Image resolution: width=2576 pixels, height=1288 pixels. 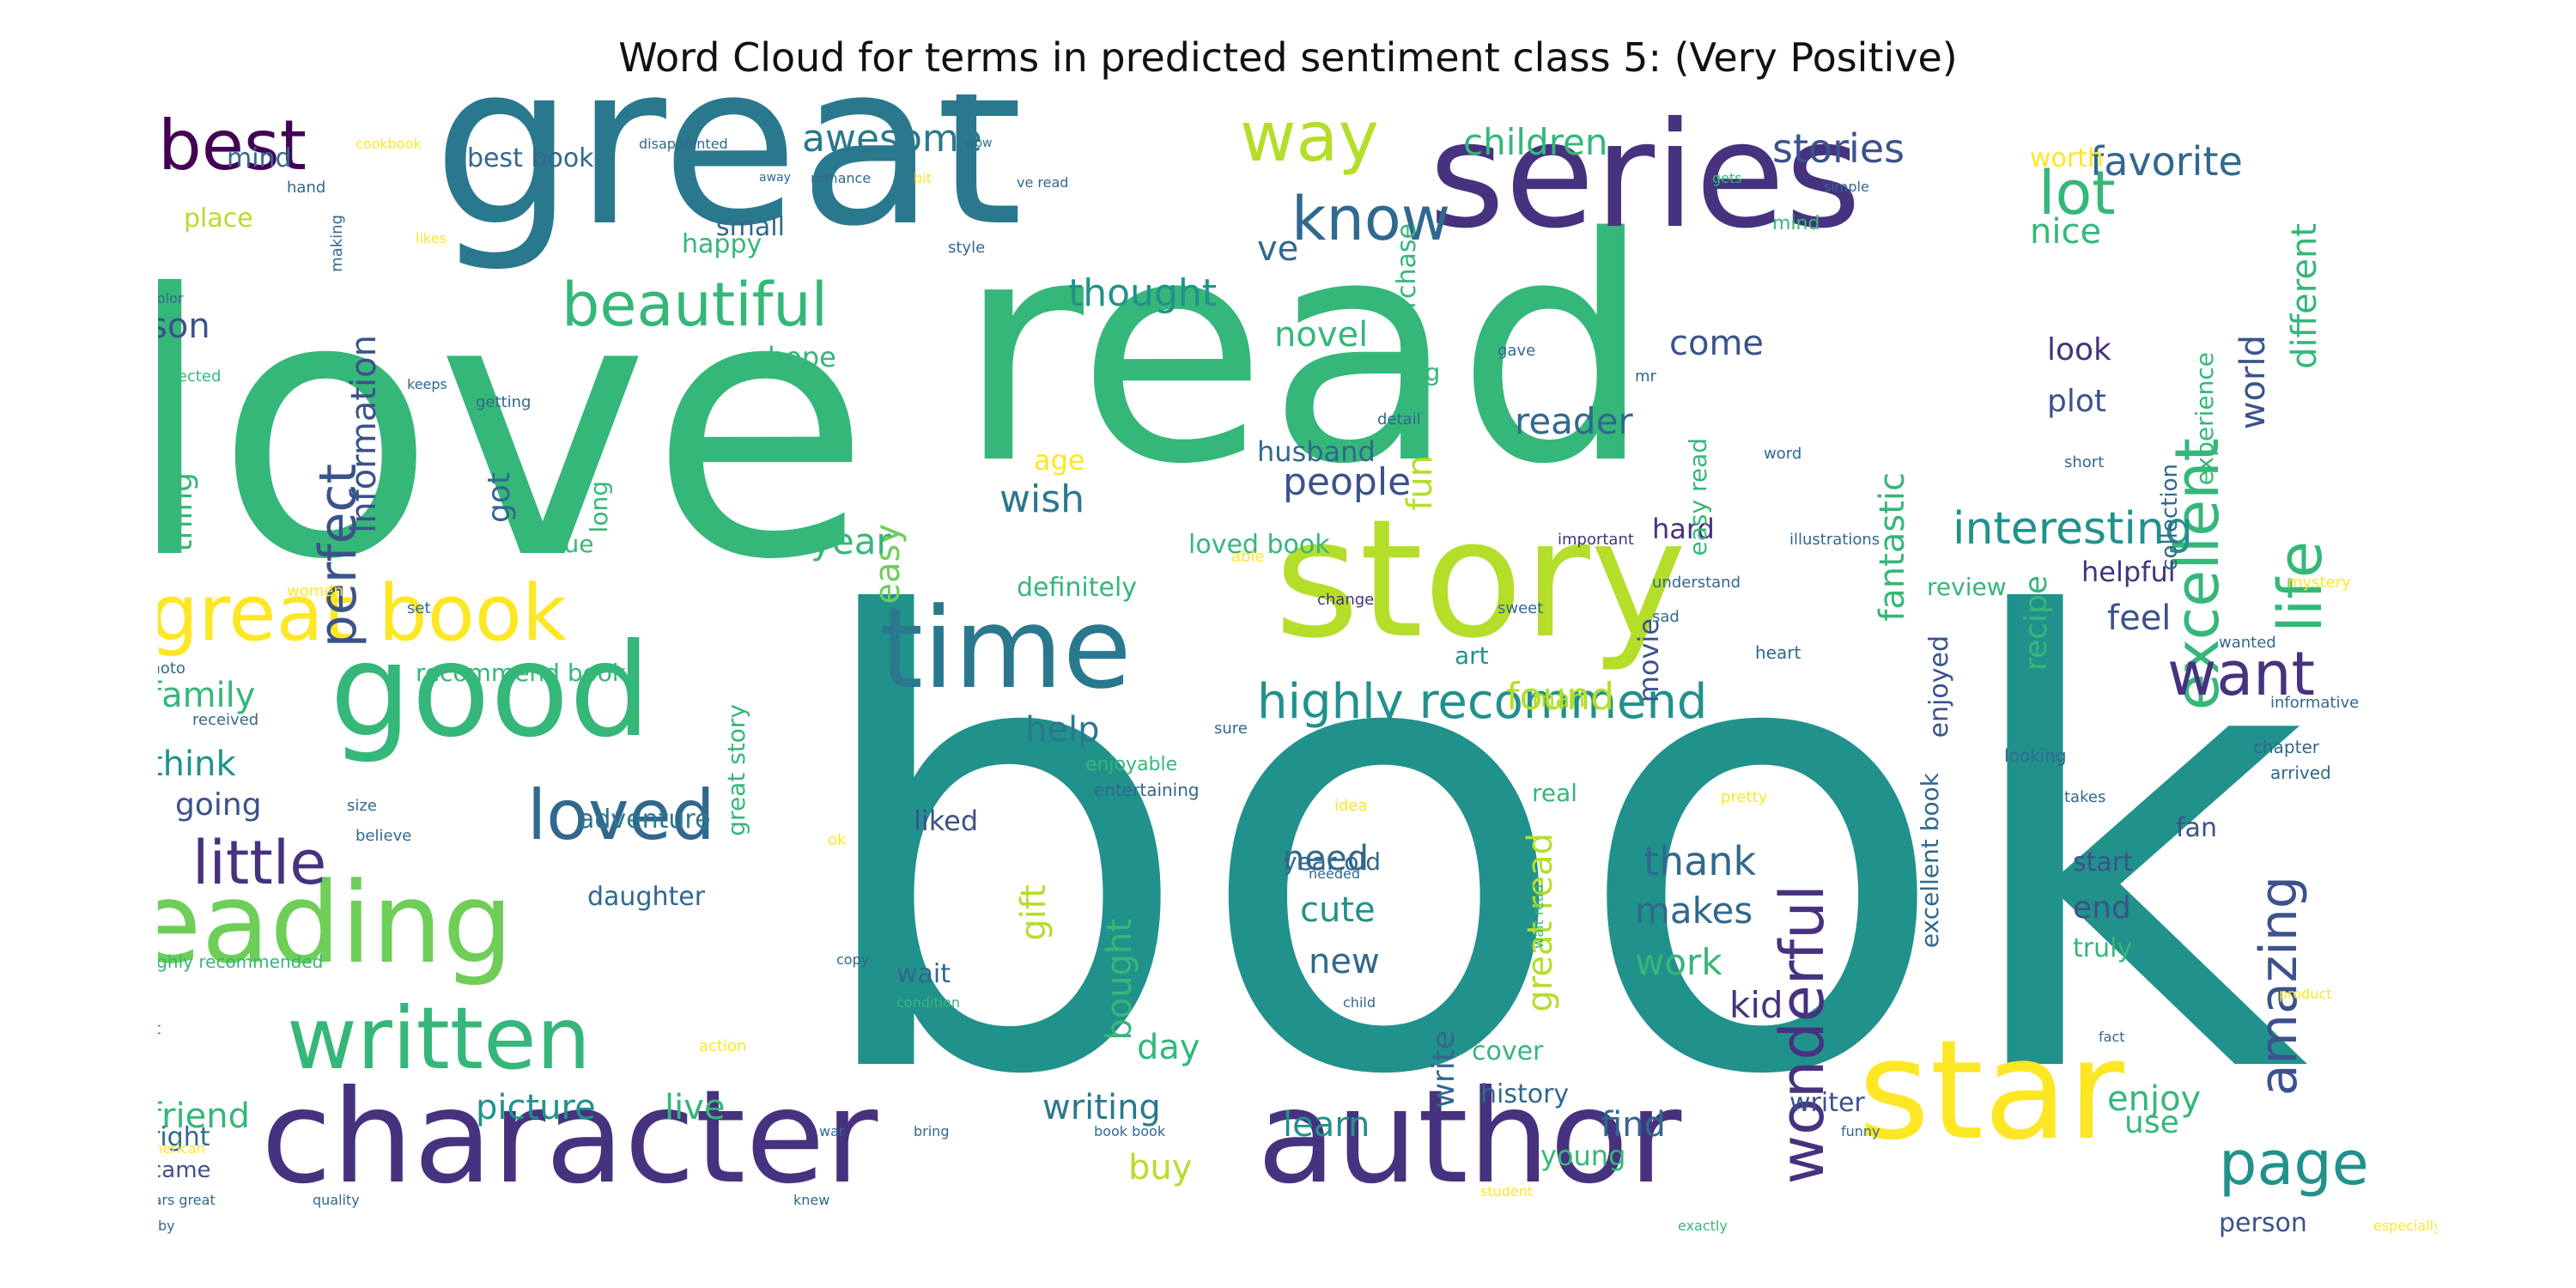 What do you see at coordinates (2077, 193) in the screenshot?
I see `cloud-word: lot` at bounding box center [2077, 193].